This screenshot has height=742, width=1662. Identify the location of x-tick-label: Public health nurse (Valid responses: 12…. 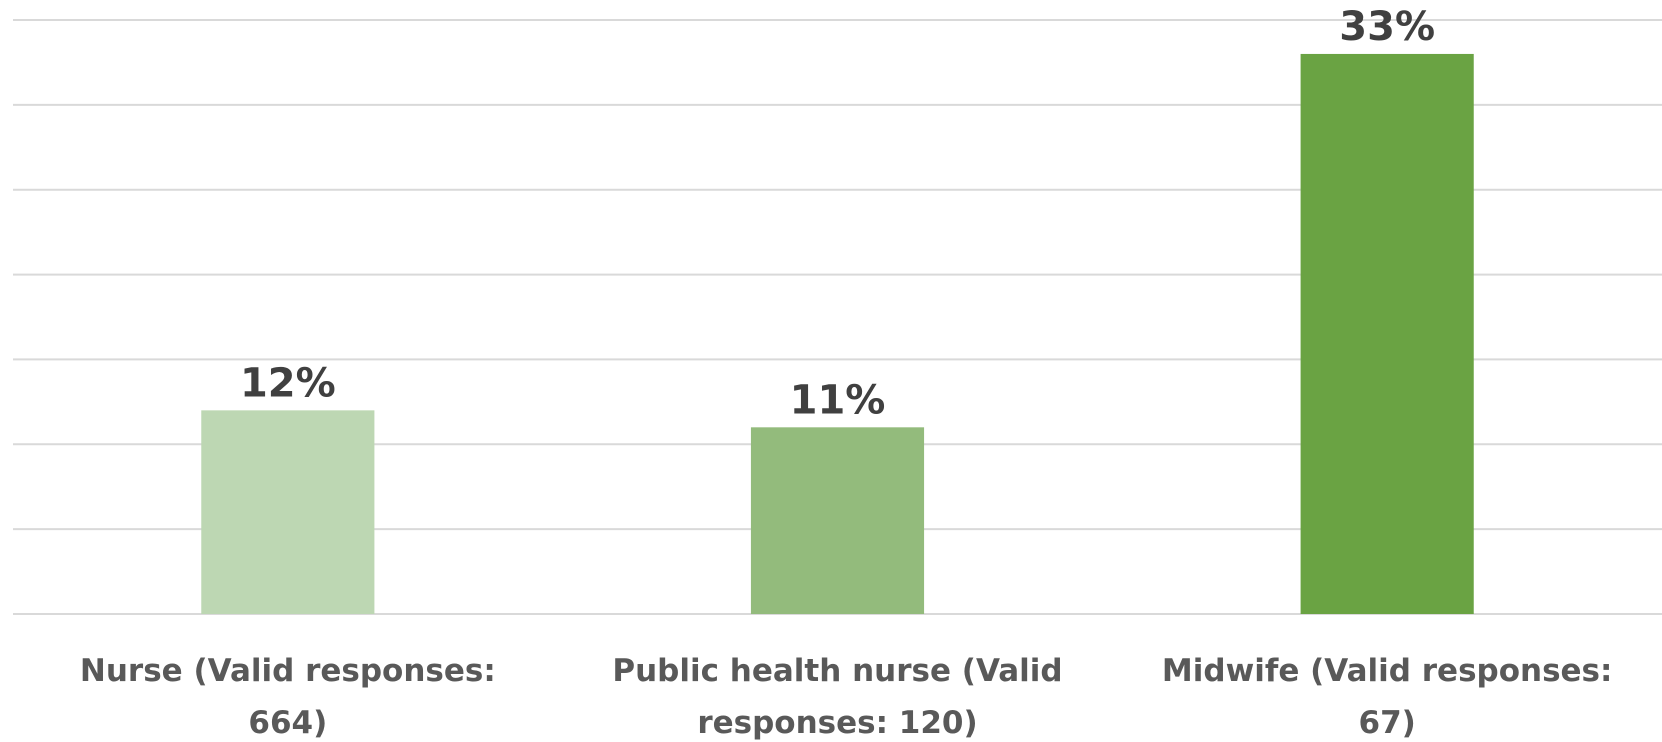
(837, 697).